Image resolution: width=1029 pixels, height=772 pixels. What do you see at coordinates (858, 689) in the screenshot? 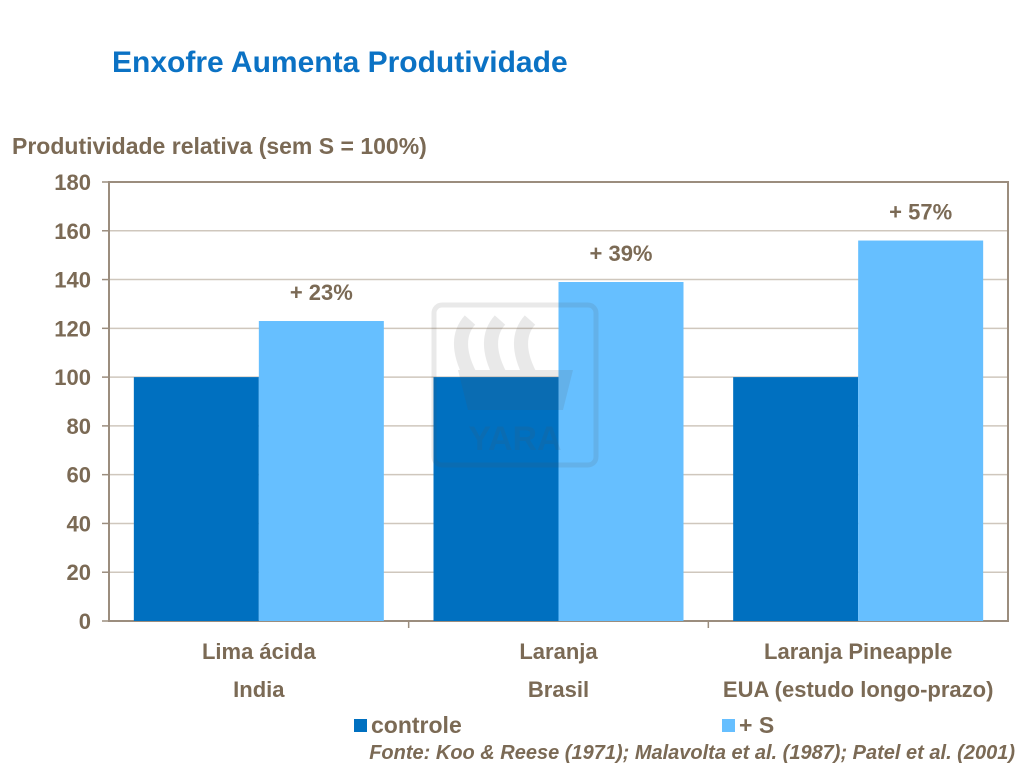
I see `x-tick-label: EUA (estudo longo-prazo)` at bounding box center [858, 689].